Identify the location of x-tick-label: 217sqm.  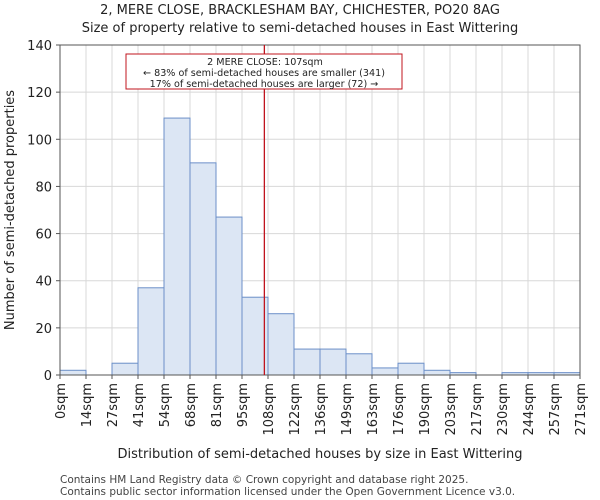
(477, 409).